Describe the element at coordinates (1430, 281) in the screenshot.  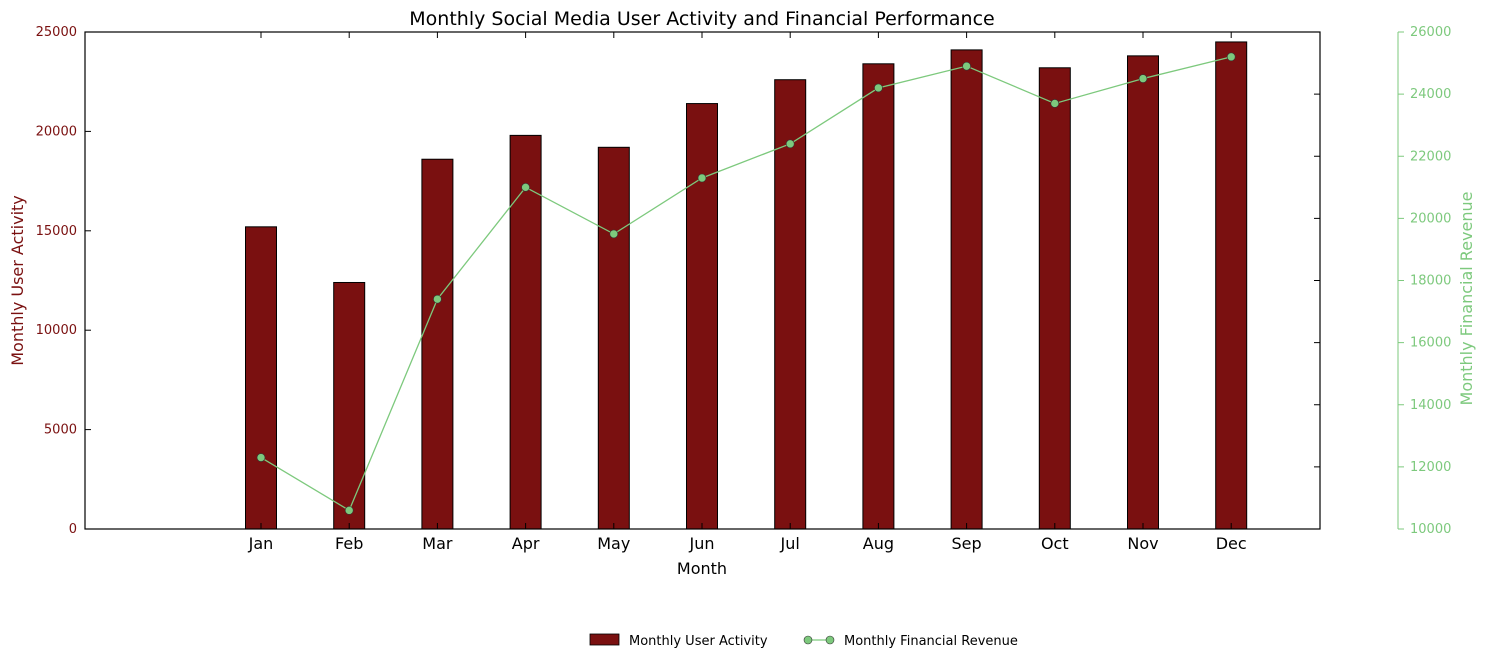
I see `y-right-tick-label: 18000` at that location.